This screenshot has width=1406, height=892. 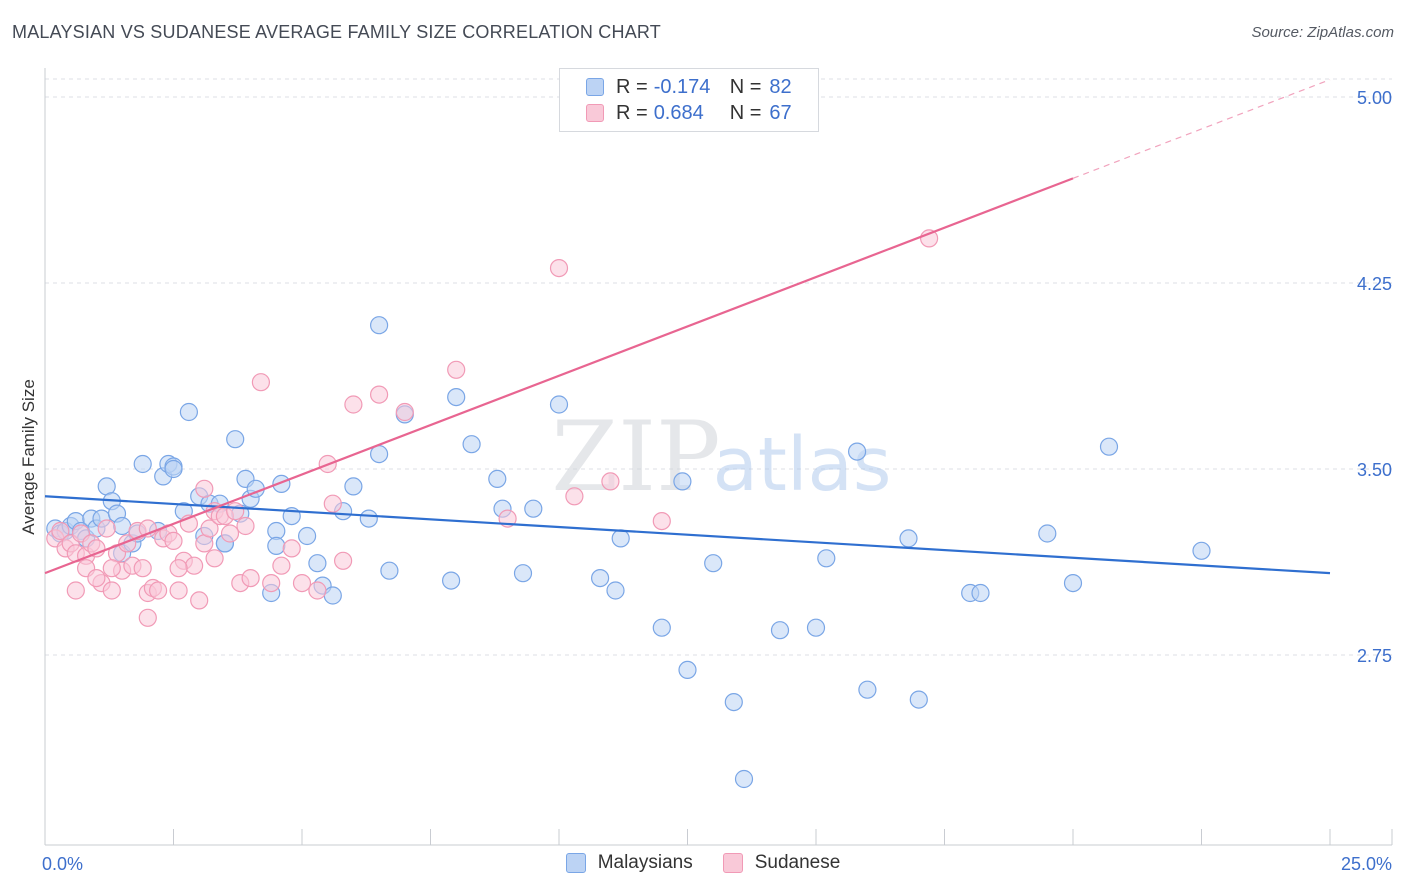 I want to click on y-axis-label: Average Family Size, so click(x=28, y=457).